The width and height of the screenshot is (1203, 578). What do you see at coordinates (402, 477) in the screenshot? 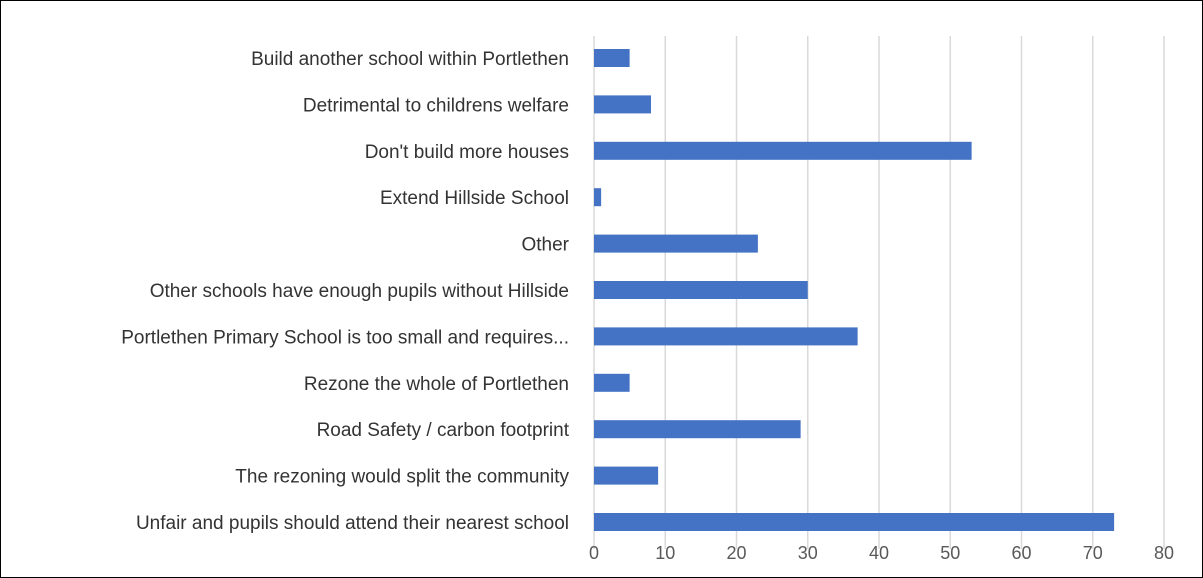
I see `category-label: The rezoning would split the community` at bounding box center [402, 477].